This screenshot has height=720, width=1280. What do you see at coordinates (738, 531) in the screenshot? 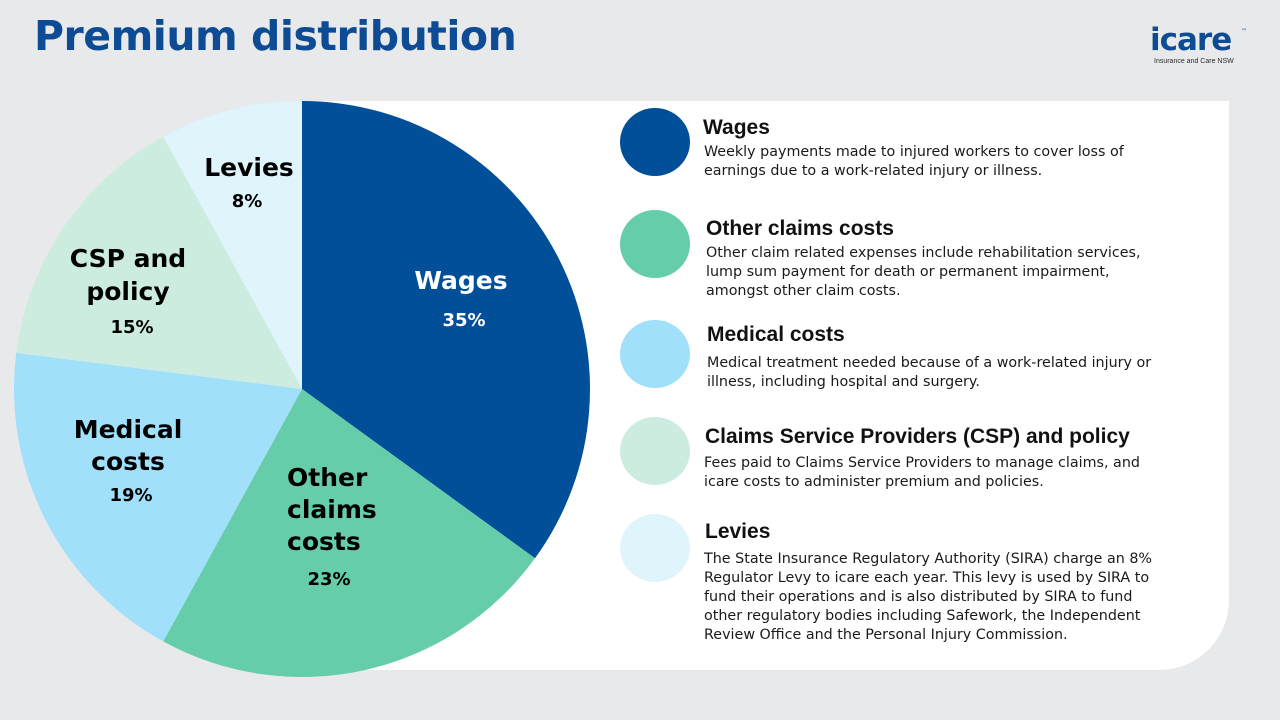
I see `legend-title-levies: Levies` at bounding box center [738, 531].